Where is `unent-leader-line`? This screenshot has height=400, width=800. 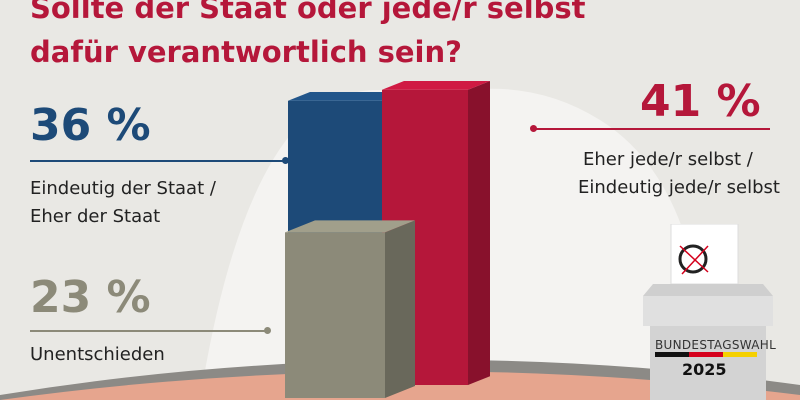 unent-leader-line is located at coordinates (148, 331).